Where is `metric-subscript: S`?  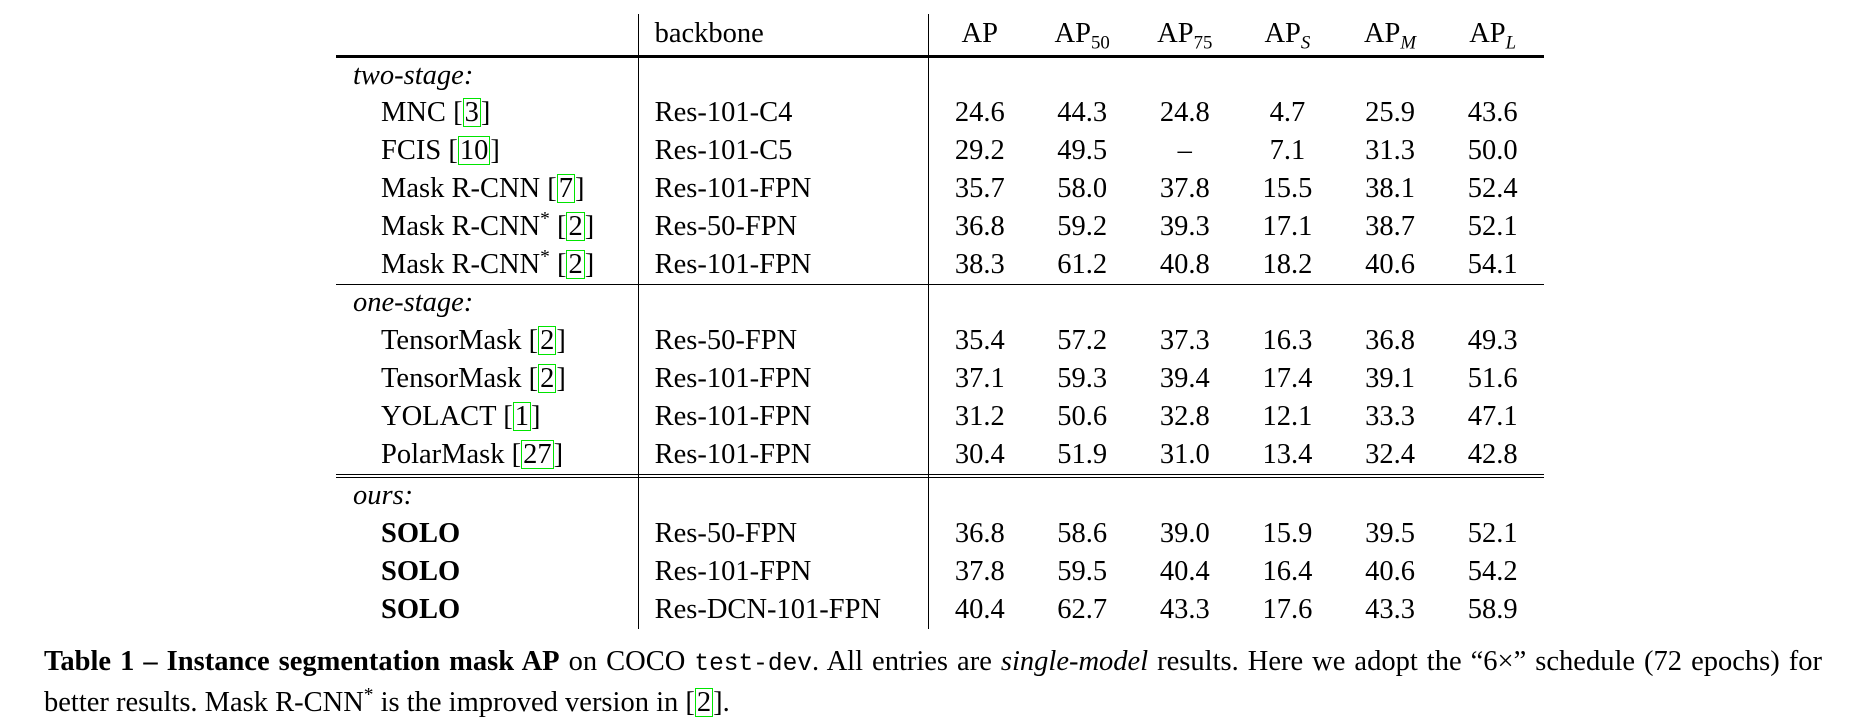
metric-subscript: S is located at coordinates (1305, 43).